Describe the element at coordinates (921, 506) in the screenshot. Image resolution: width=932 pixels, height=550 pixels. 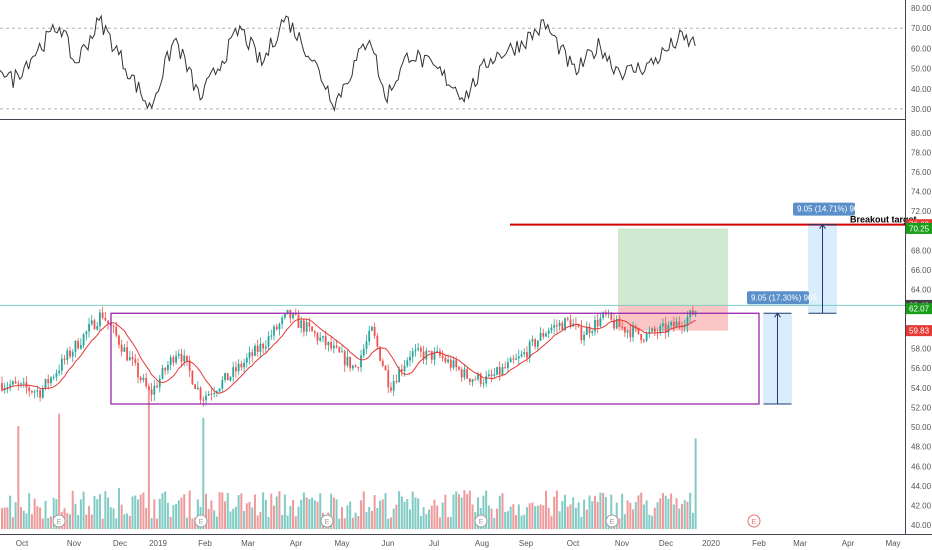
I see `price-tick-label: 42.00` at that location.